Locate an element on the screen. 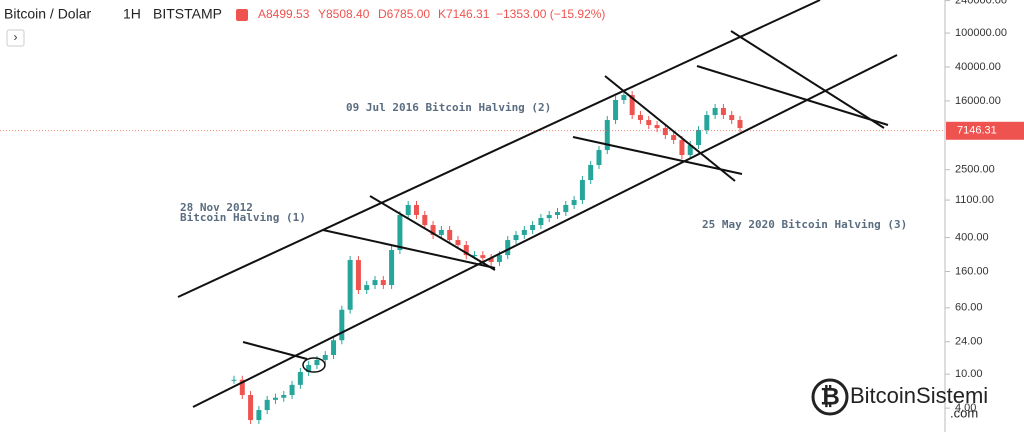 The height and width of the screenshot is (432, 1024). circle-mark is located at coordinates (314, 365).